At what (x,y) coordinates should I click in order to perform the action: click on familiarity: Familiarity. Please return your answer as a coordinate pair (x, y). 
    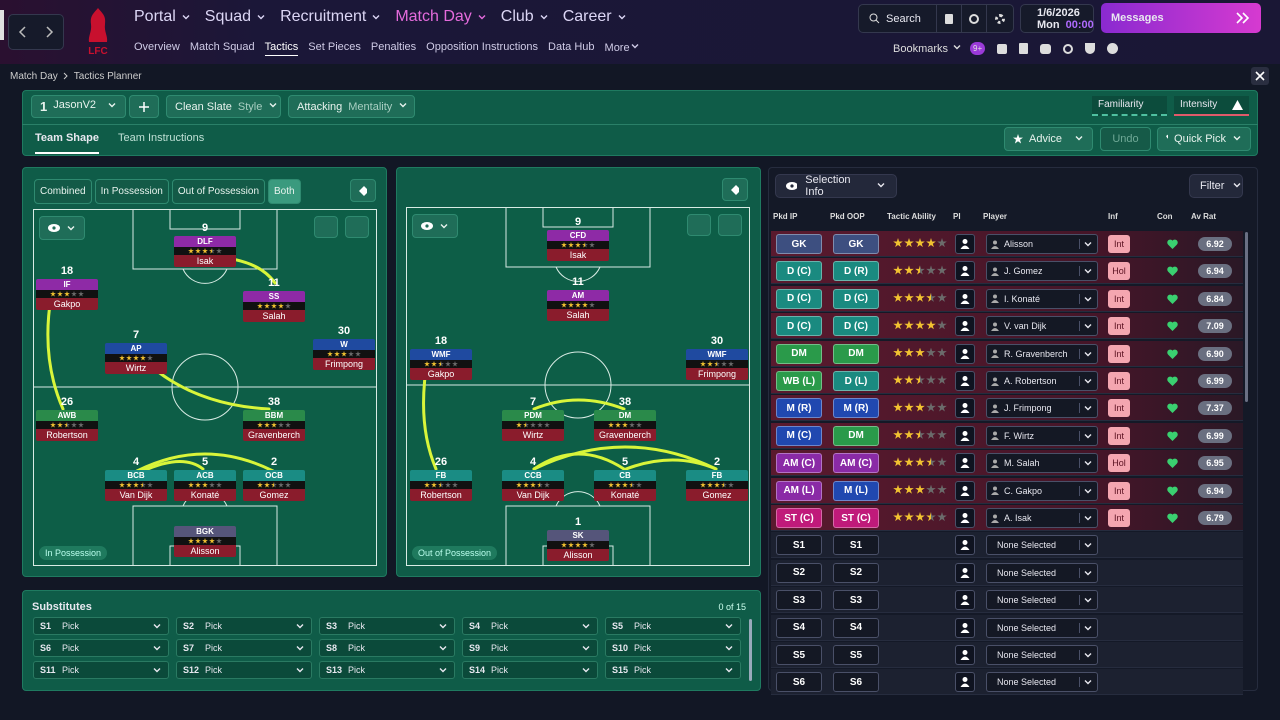
    Looking at the image, I should click on (1129, 106).